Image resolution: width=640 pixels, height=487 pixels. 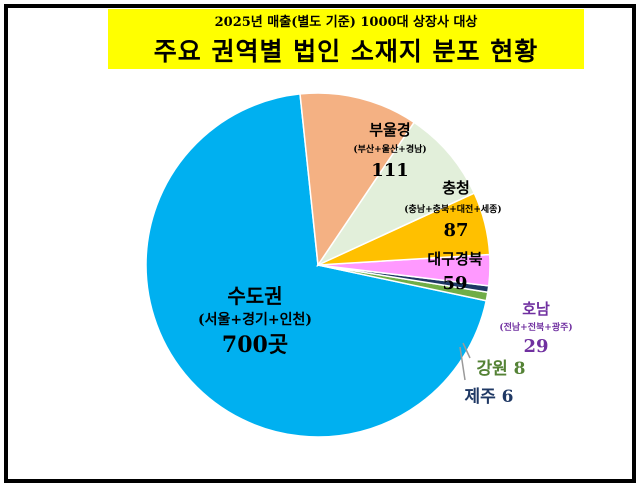 I want to click on label-honam-detail: (전남+전북+광주), so click(x=535, y=327).